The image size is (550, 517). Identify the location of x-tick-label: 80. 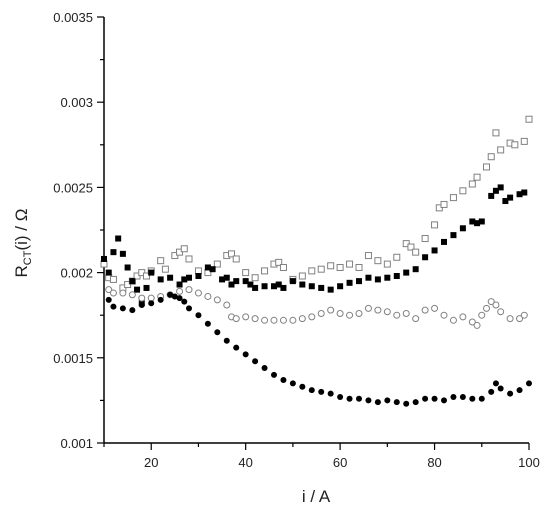
(434, 462).